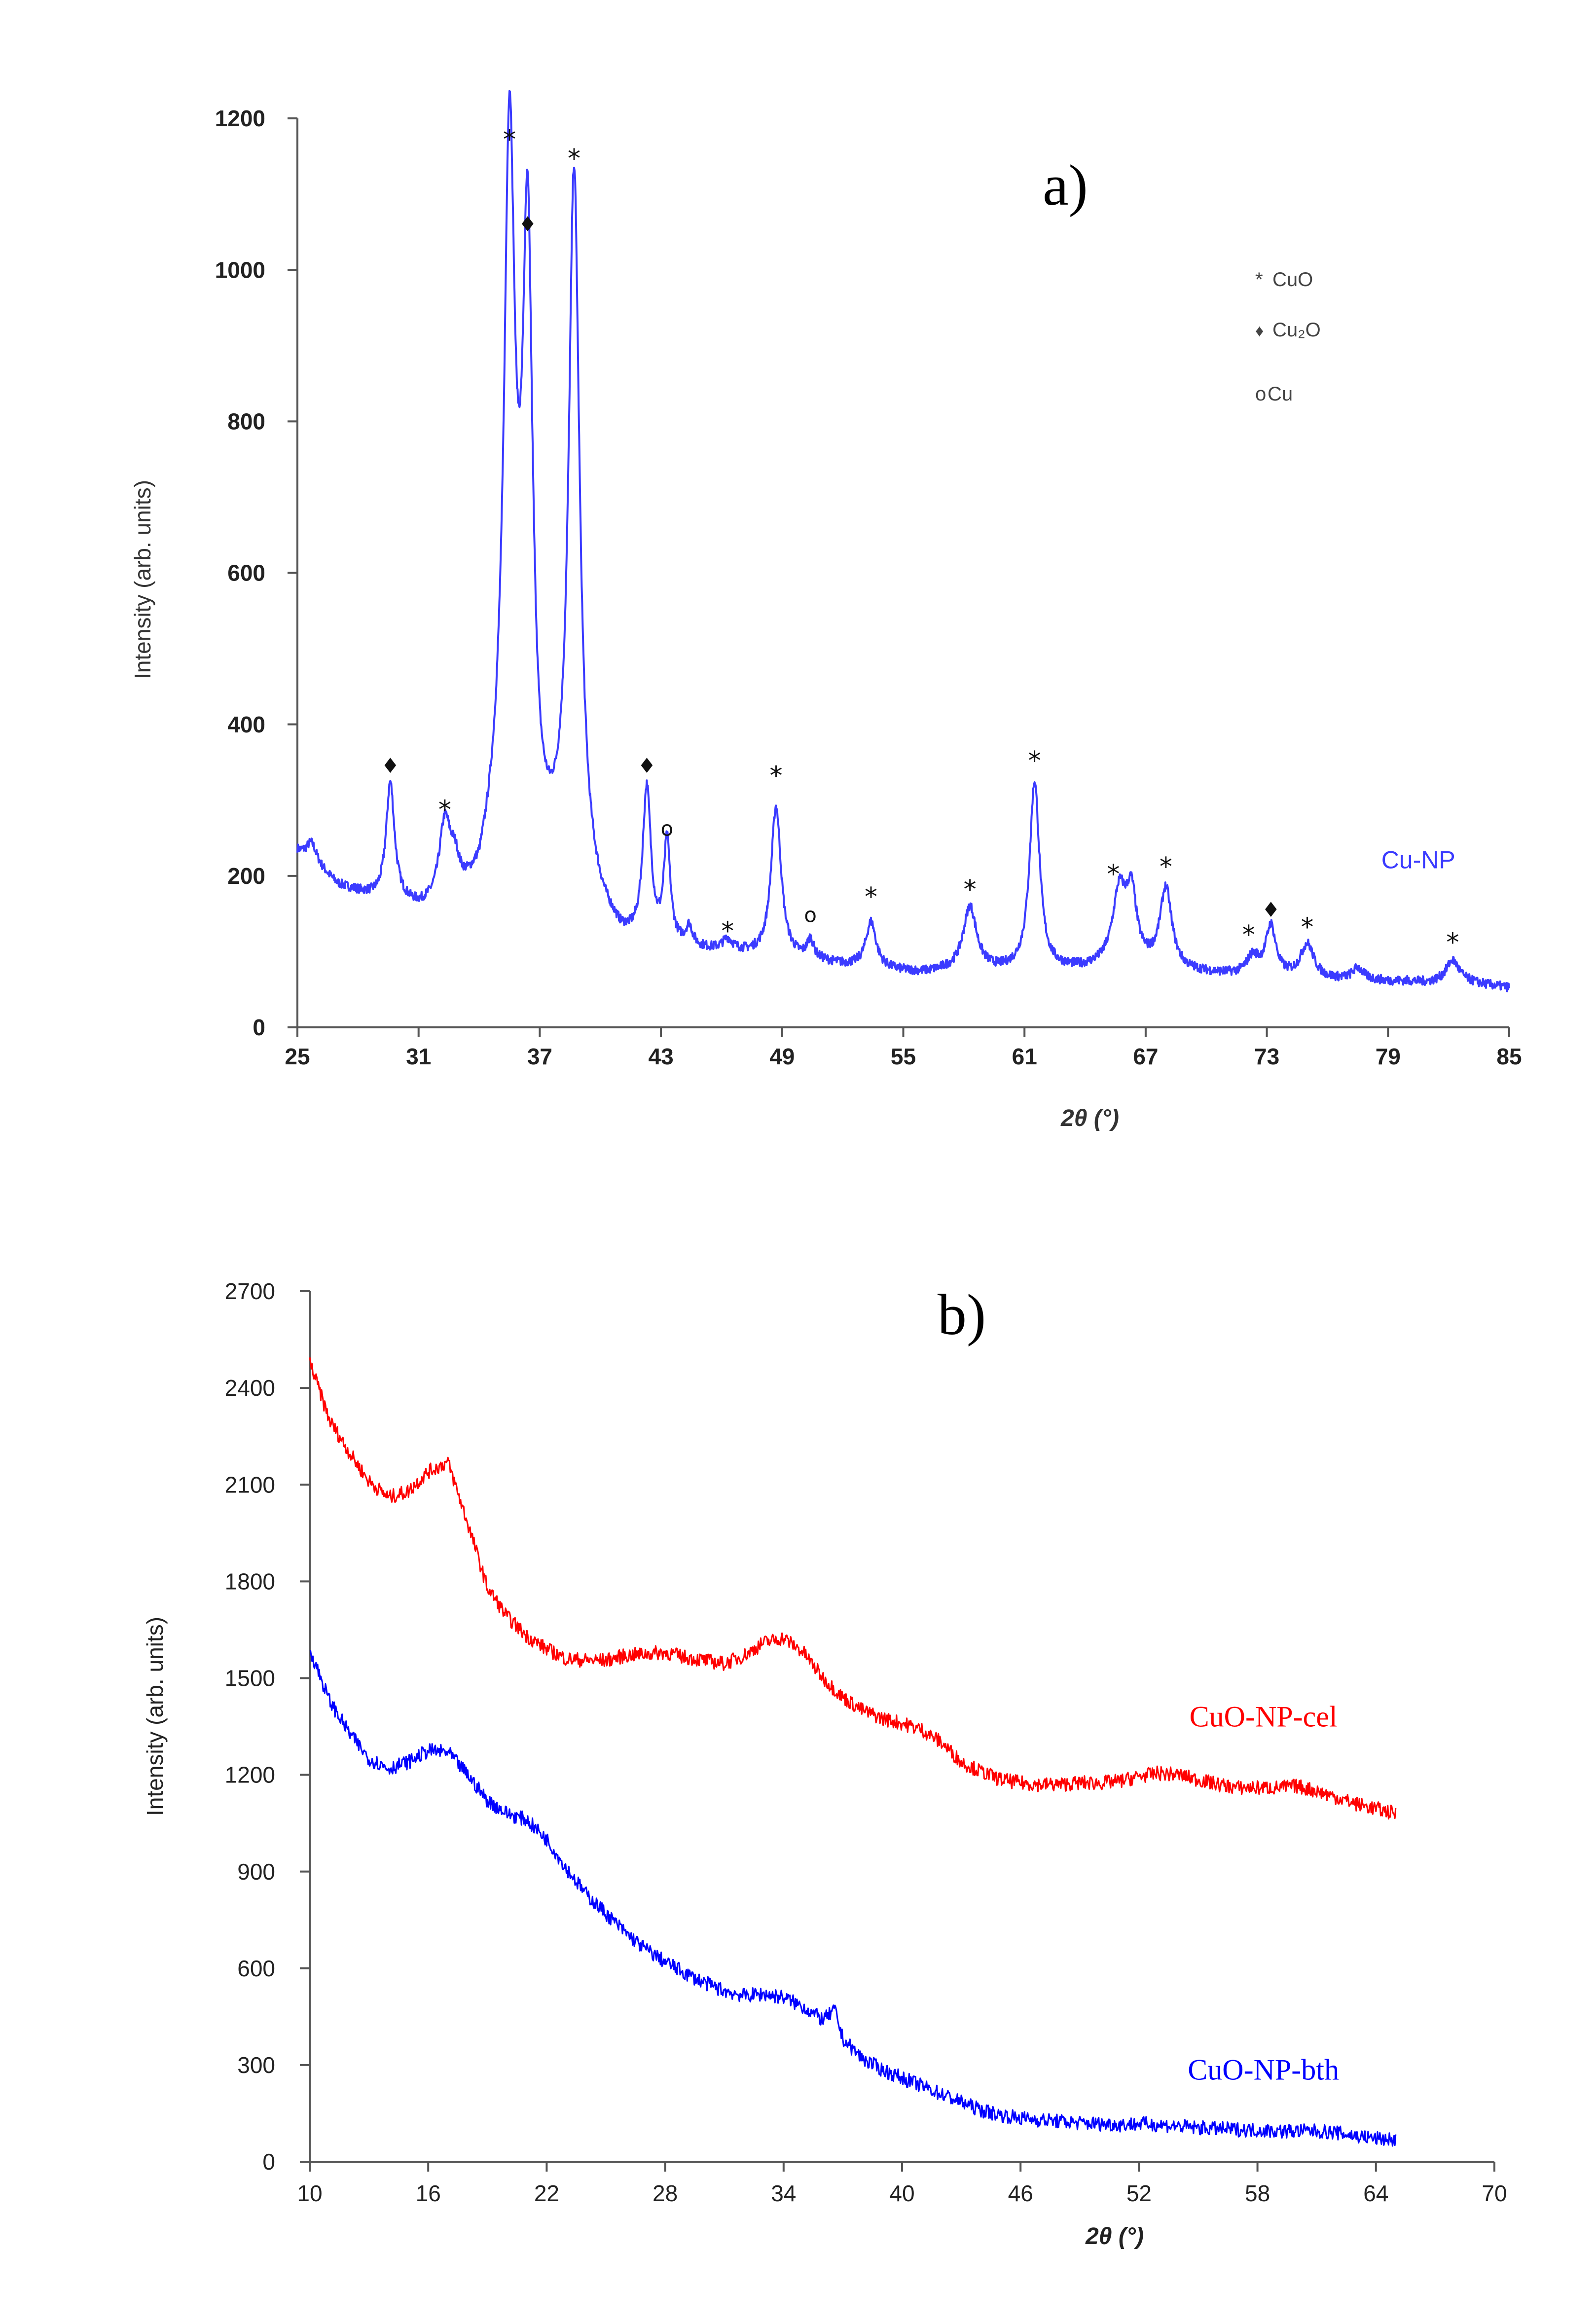  Describe the element at coordinates (1089, 1118) in the screenshot. I see `panel-a-xlabel: 2θ (°)` at that location.